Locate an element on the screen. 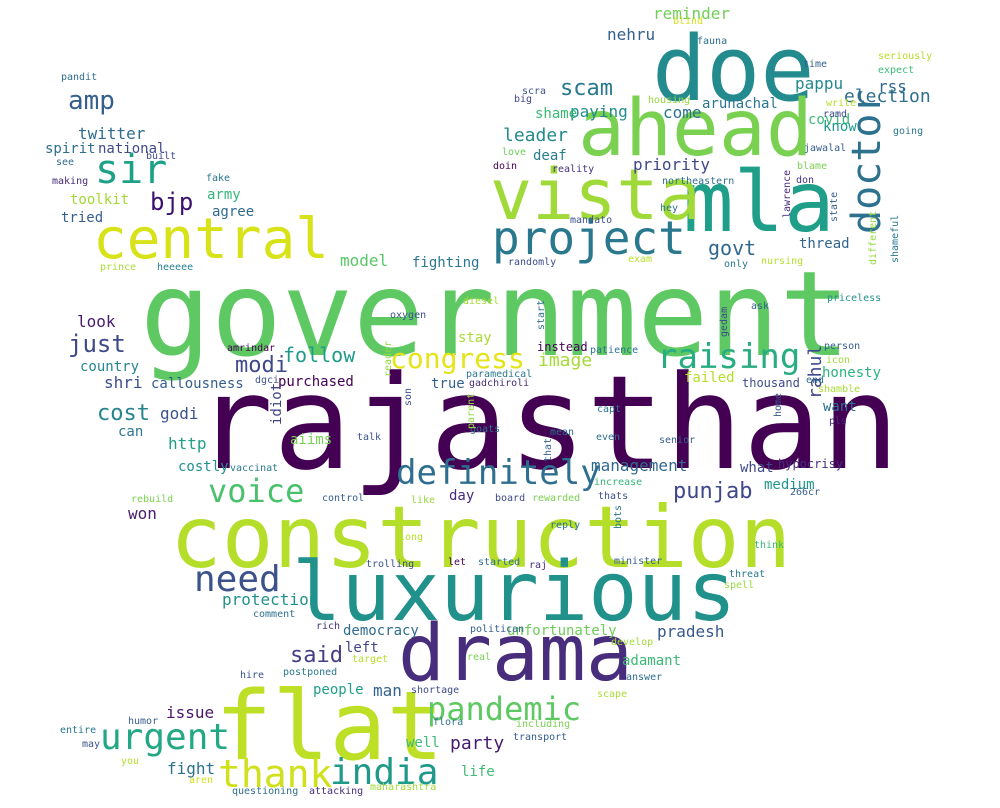 This screenshot has width=1000, height=808. cloud-word: even is located at coordinates (608, 437).